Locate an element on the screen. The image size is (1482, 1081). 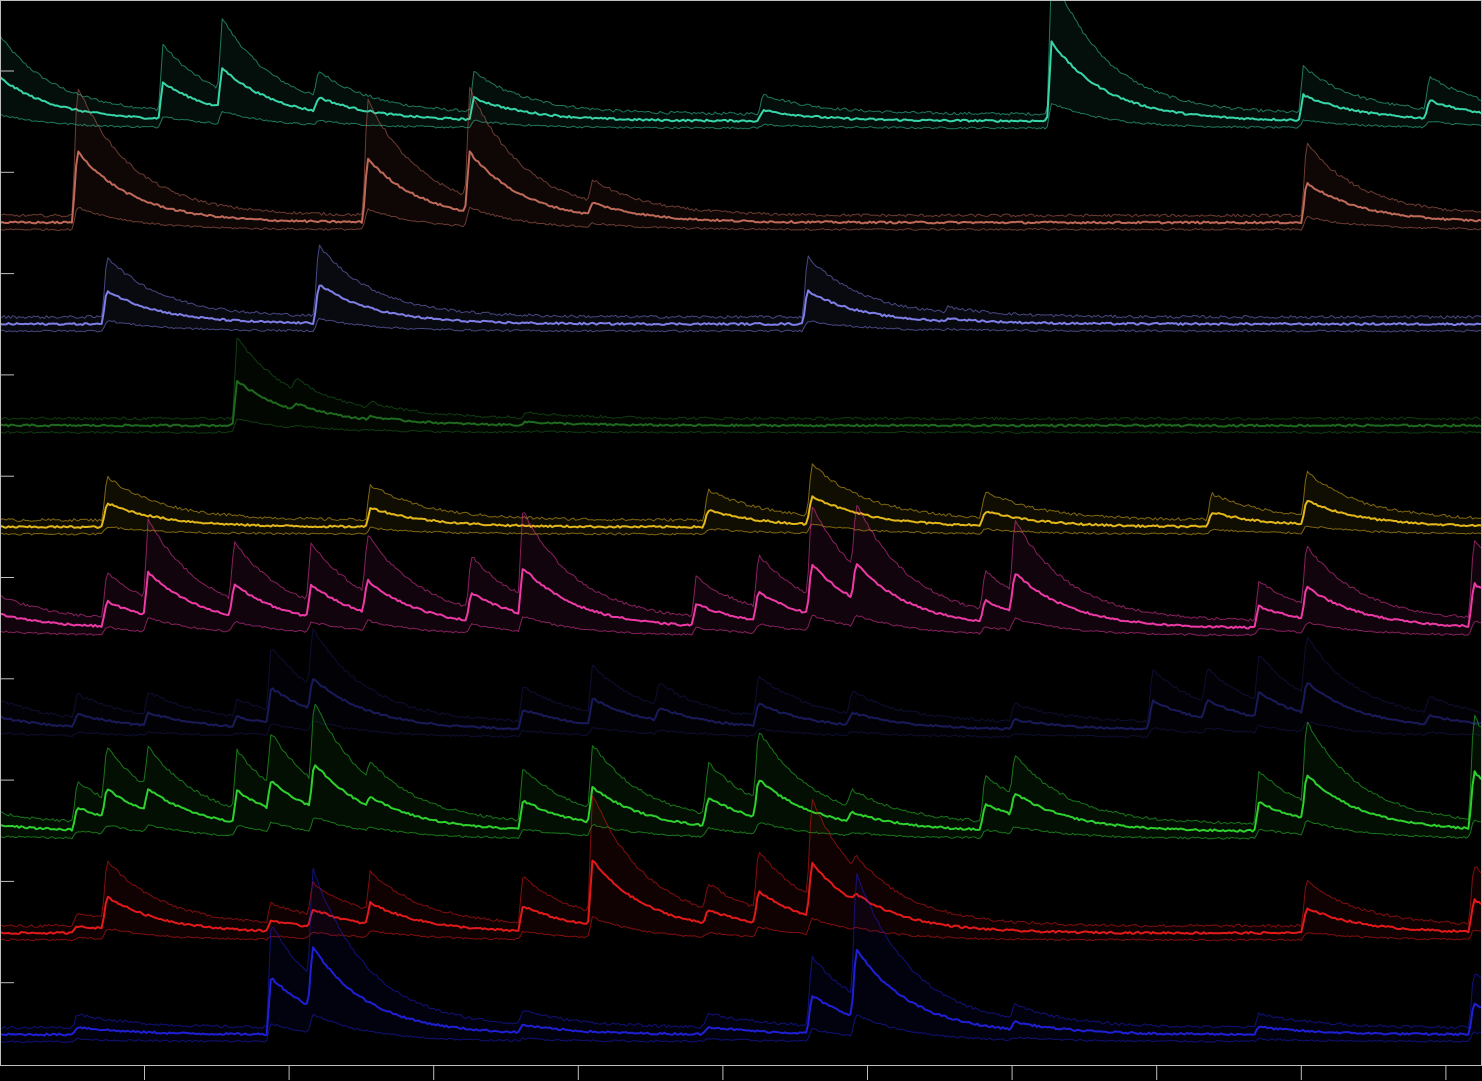
series-1-upper-line is located at coordinates (741, 58).